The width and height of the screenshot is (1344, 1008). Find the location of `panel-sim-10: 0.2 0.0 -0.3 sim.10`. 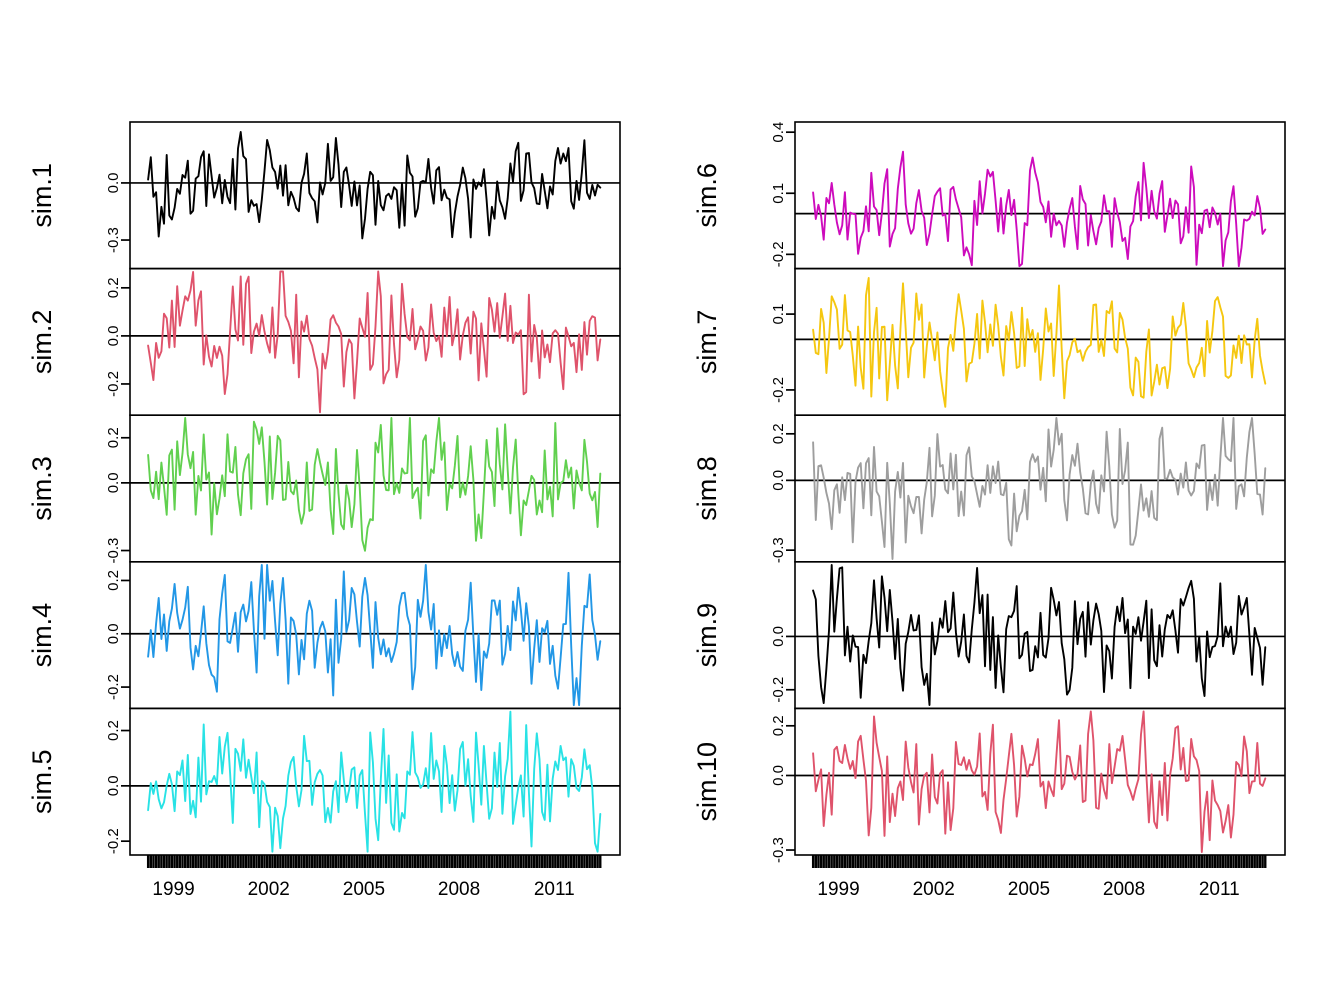

panel-sim-10: 0.2 0.0 -0.3 sim.10 is located at coordinates (989, 785).